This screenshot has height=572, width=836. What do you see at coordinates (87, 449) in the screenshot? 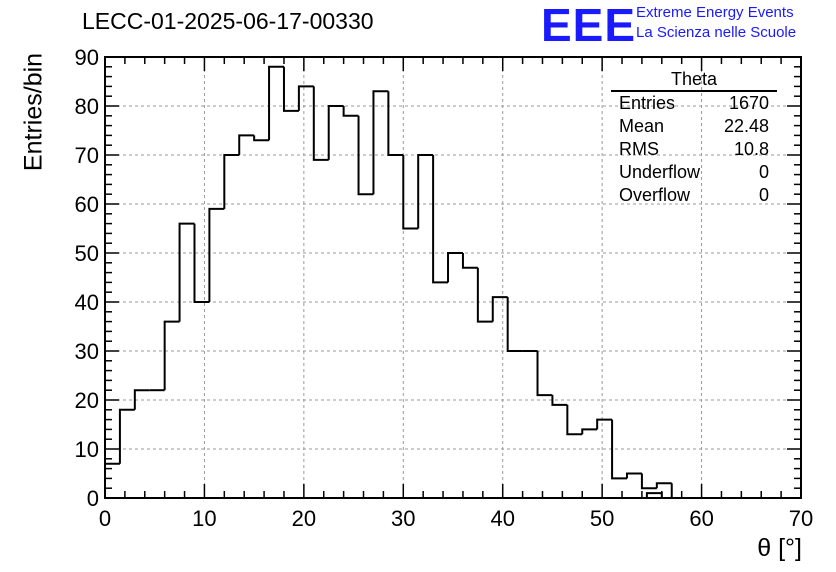
I see `y-tick-label: 10` at bounding box center [87, 449].